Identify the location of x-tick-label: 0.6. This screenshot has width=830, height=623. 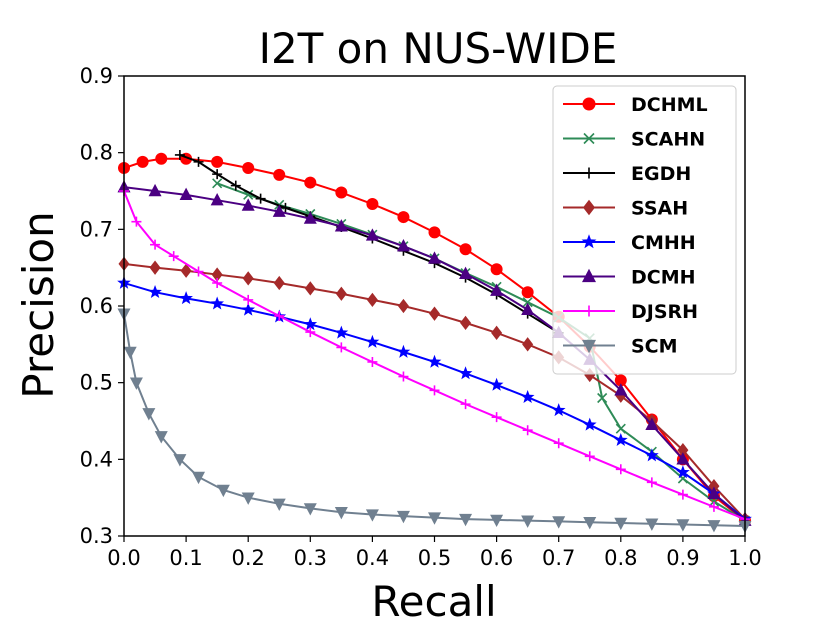
(496, 558).